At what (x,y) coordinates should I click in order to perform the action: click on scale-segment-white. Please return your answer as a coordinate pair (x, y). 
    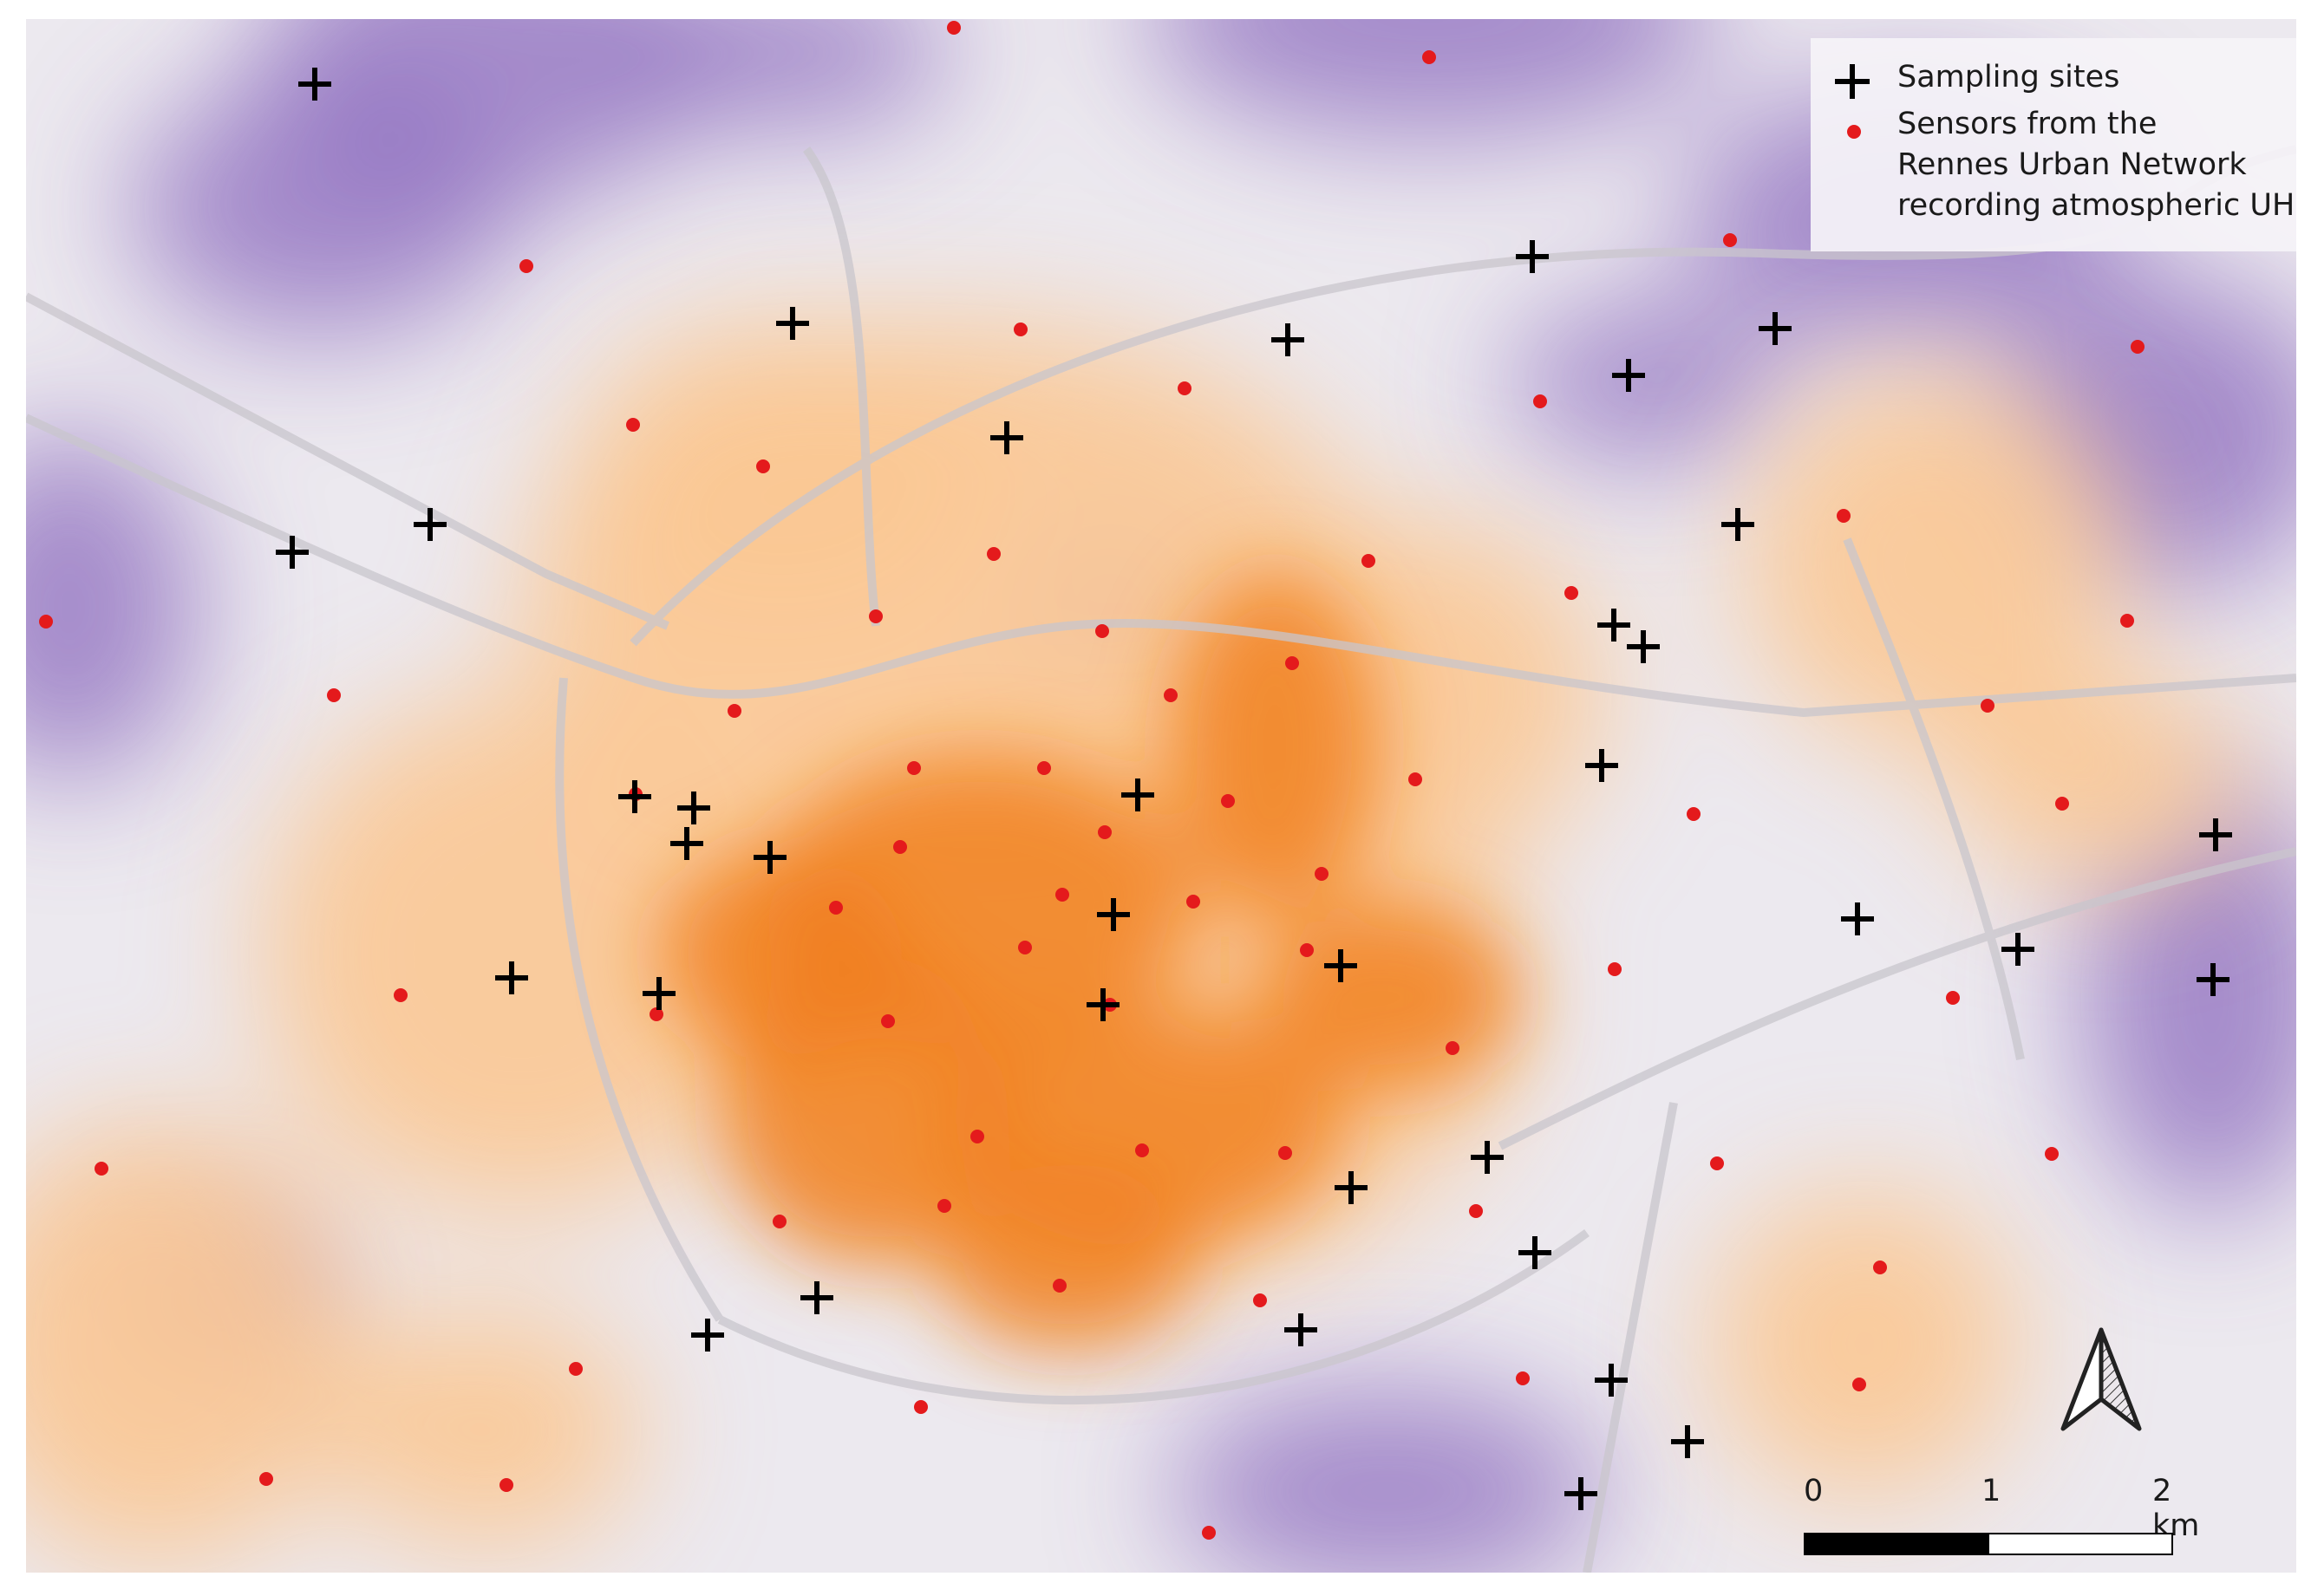
    Looking at the image, I should click on (2080, 1544).